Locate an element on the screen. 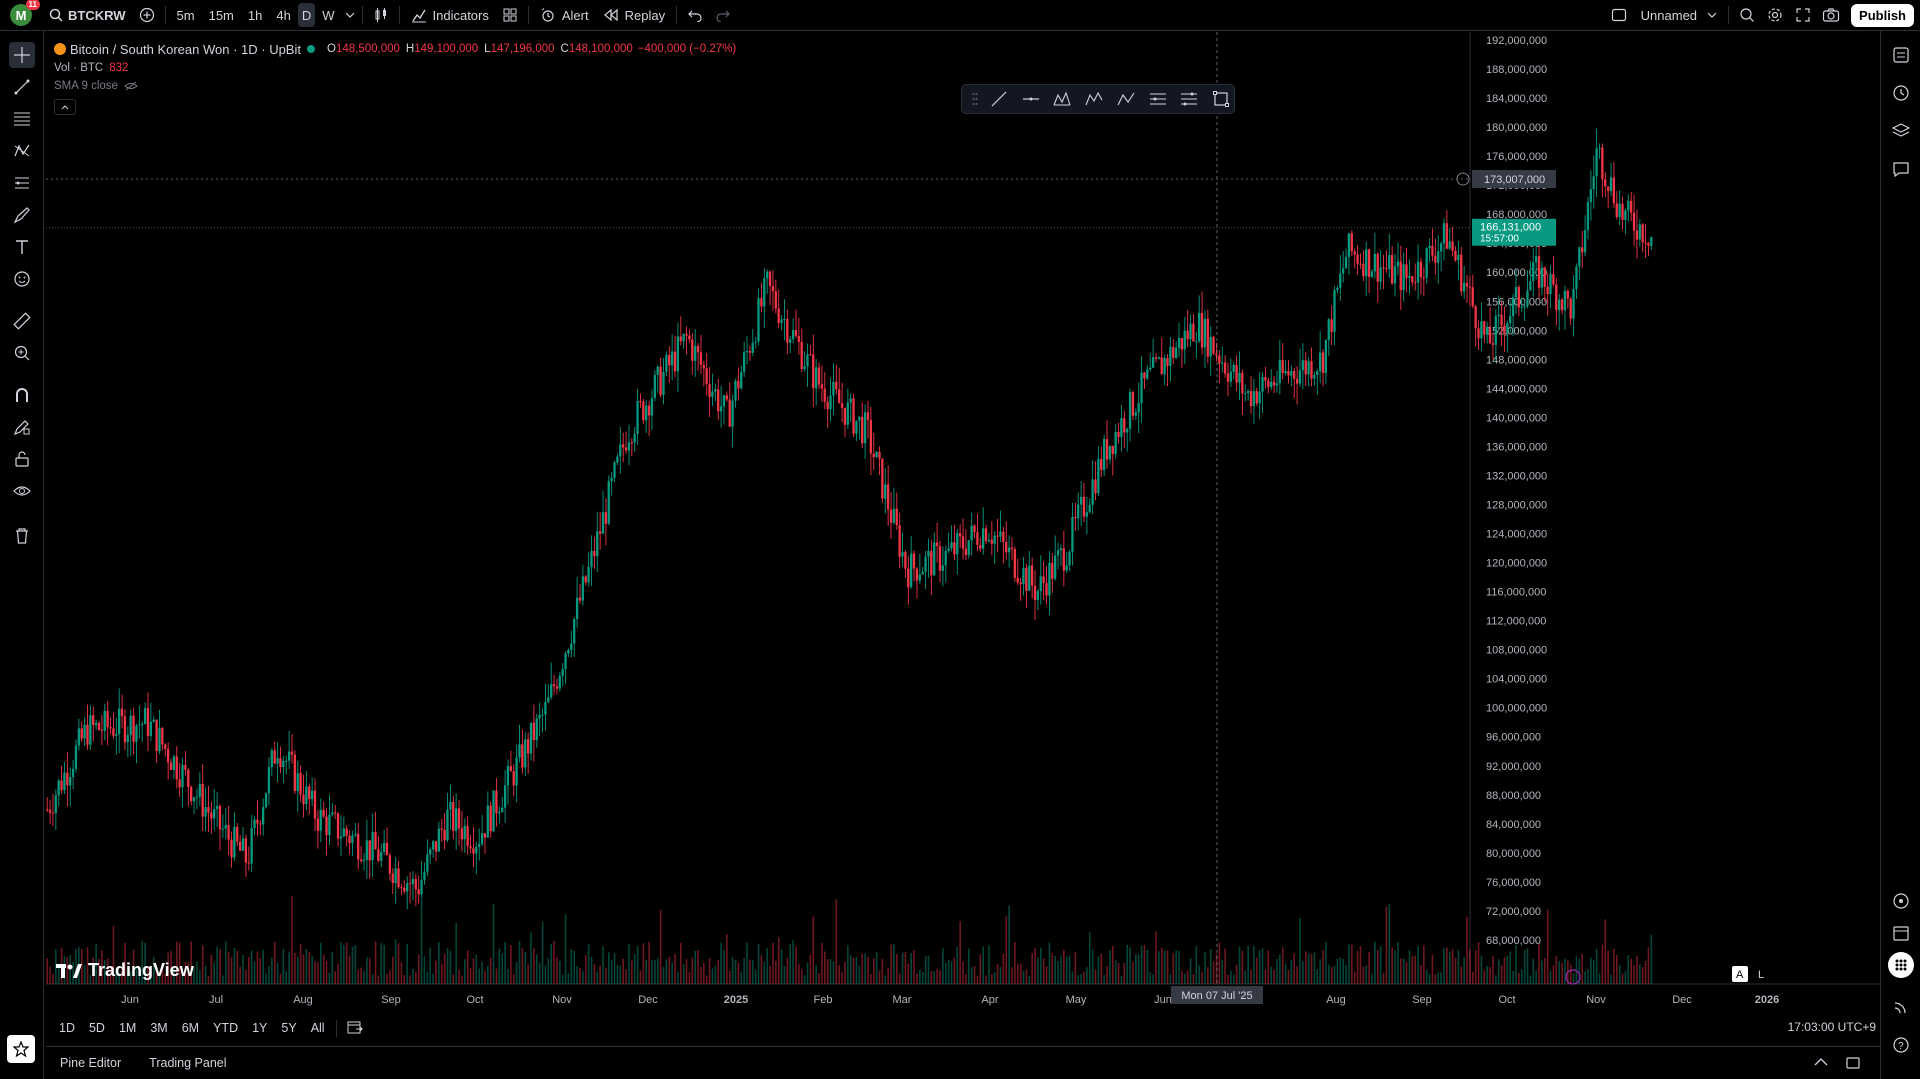 The height and width of the screenshot is (1079, 1920). float-horizontal-ray-button is located at coordinates (1031, 99).